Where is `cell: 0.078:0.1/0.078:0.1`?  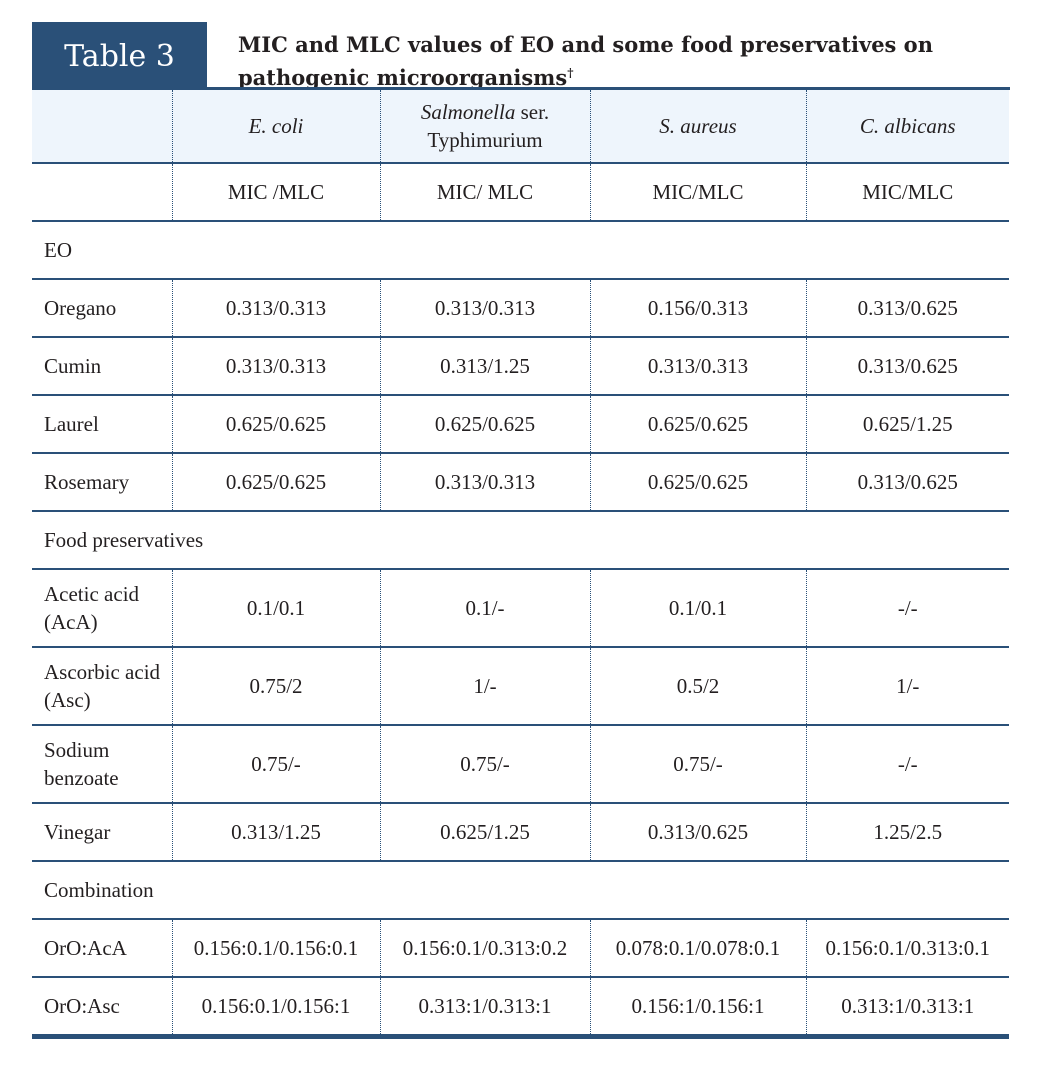 cell: 0.078:0.1/0.078:0.1 is located at coordinates (697, 948).